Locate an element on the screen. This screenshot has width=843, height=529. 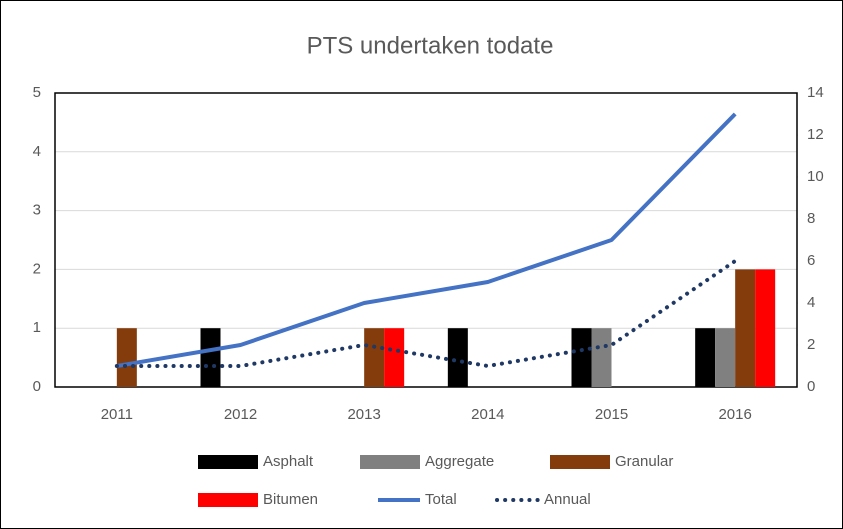
x-tick-label: 2014 is located at coordinates (487, 414).